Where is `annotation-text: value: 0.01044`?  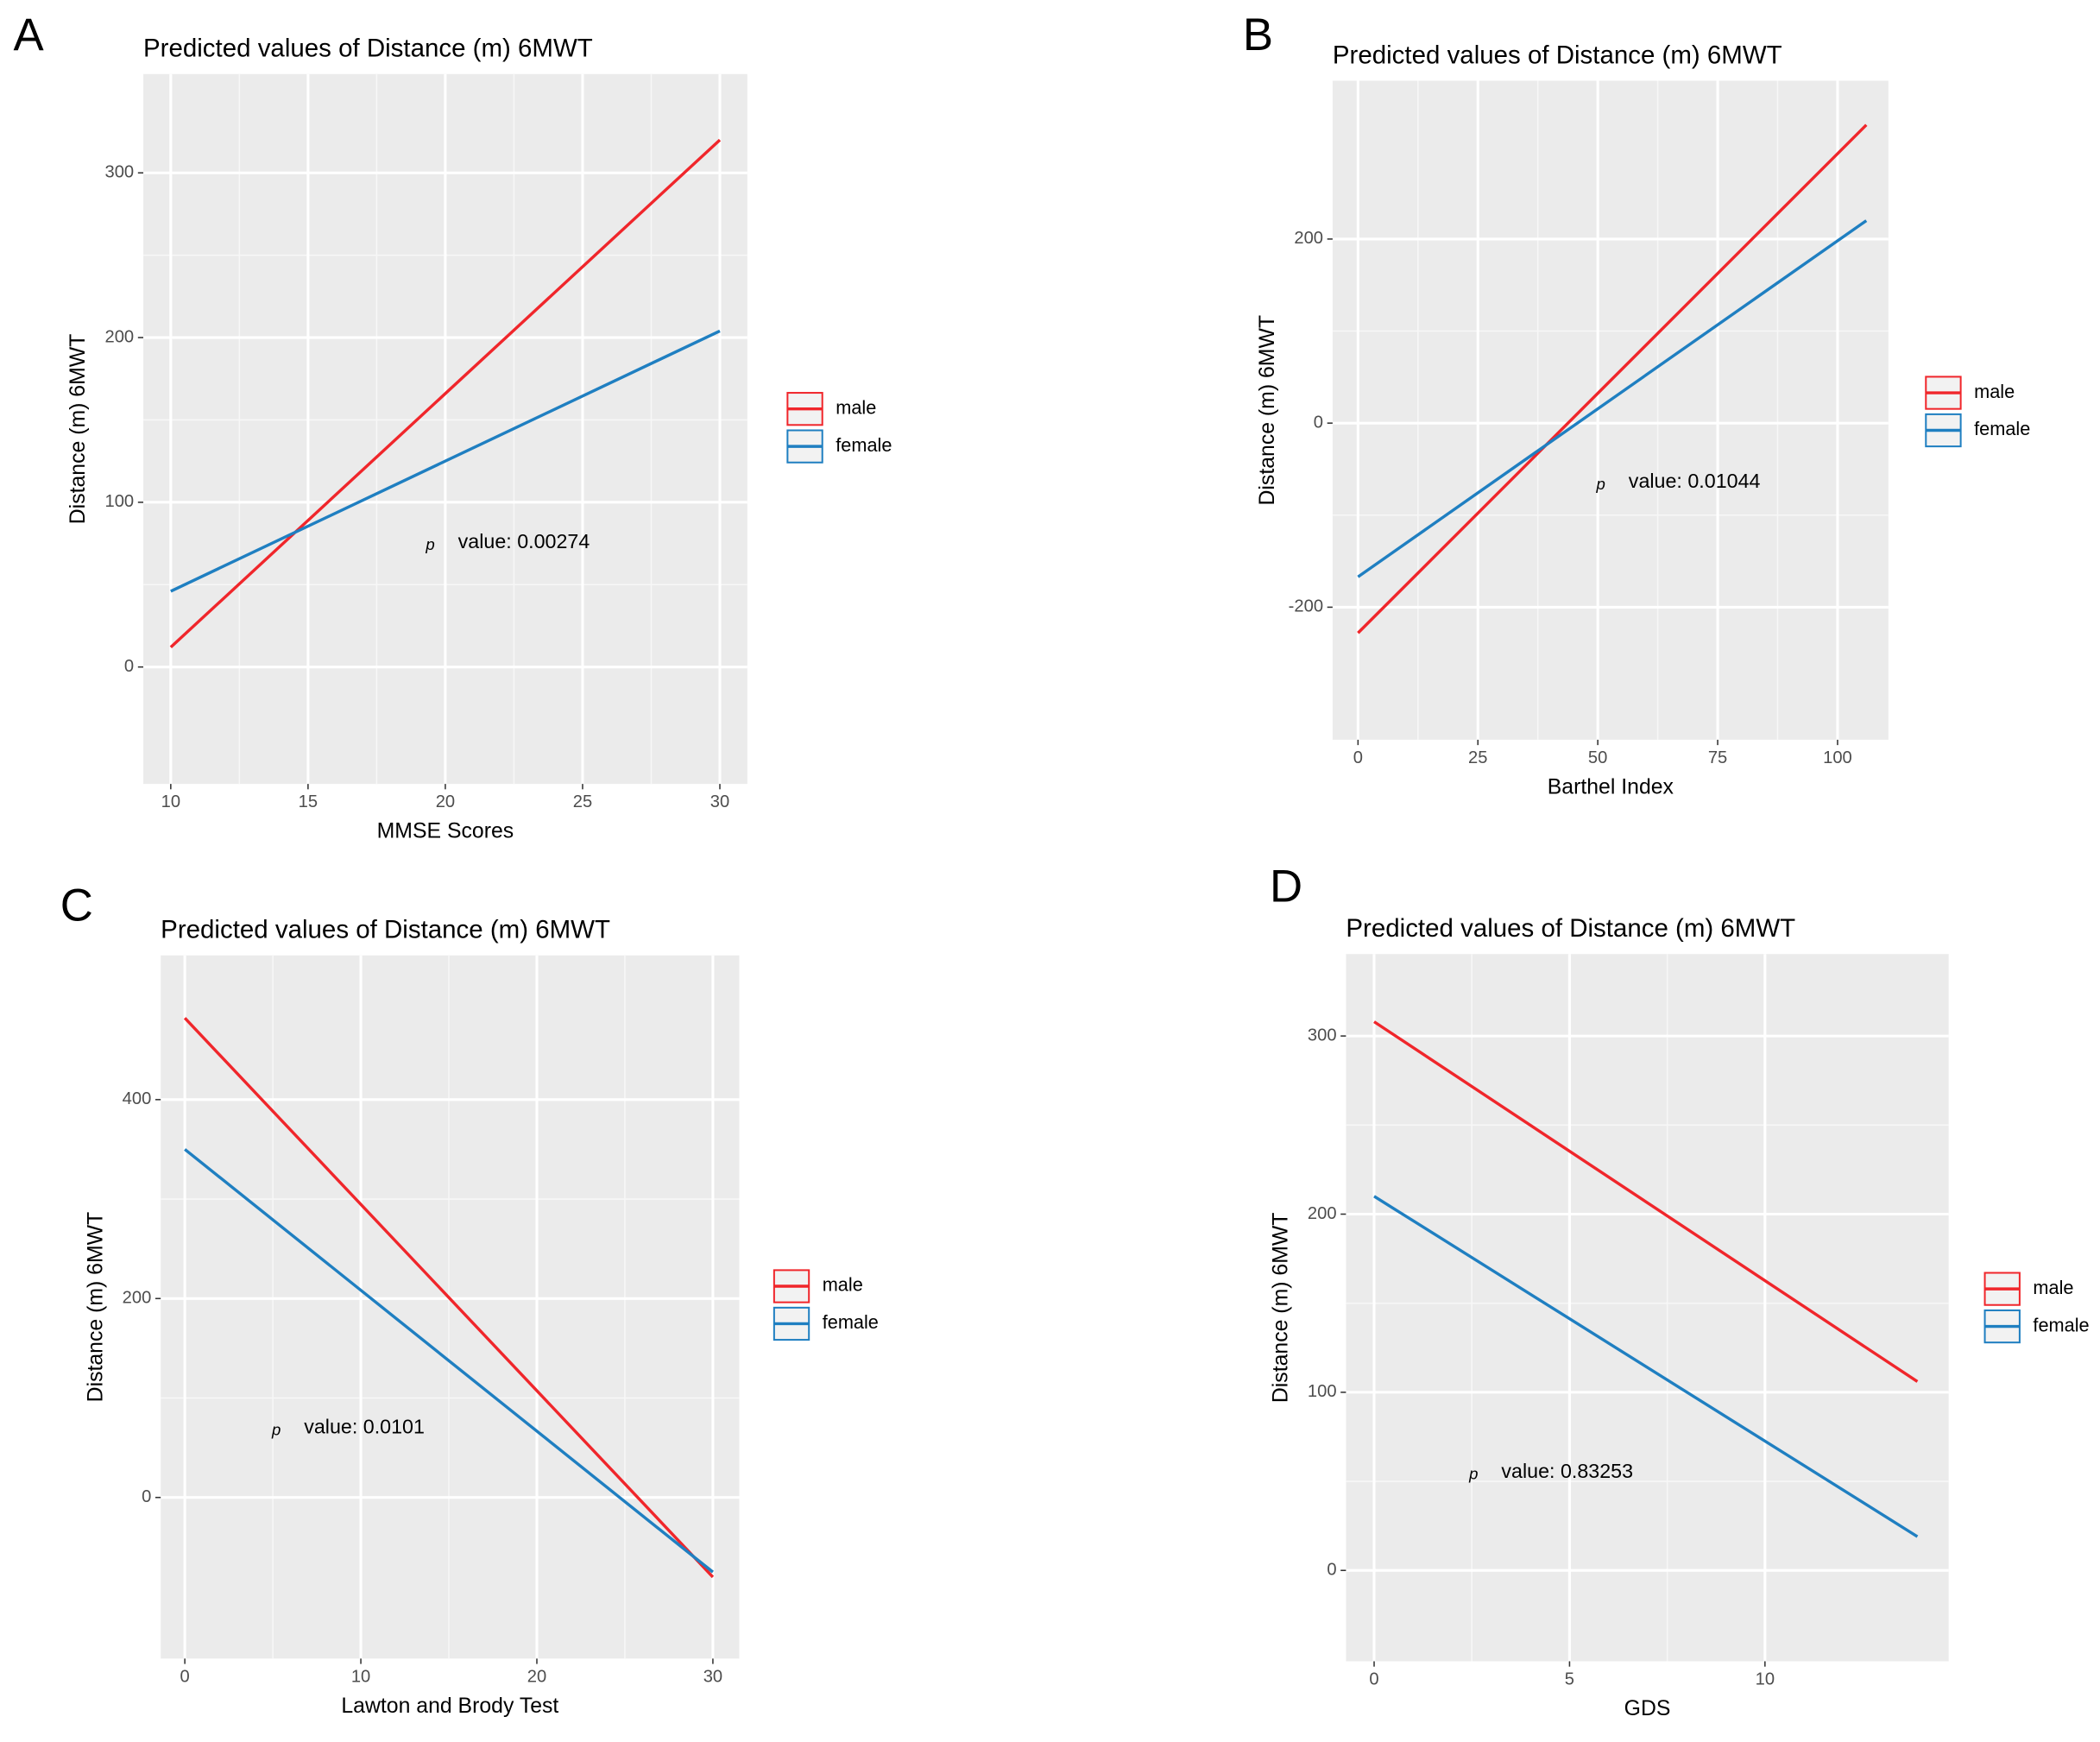
annotation-text: value: 0.01044 is located at coordinates (1695, 481).